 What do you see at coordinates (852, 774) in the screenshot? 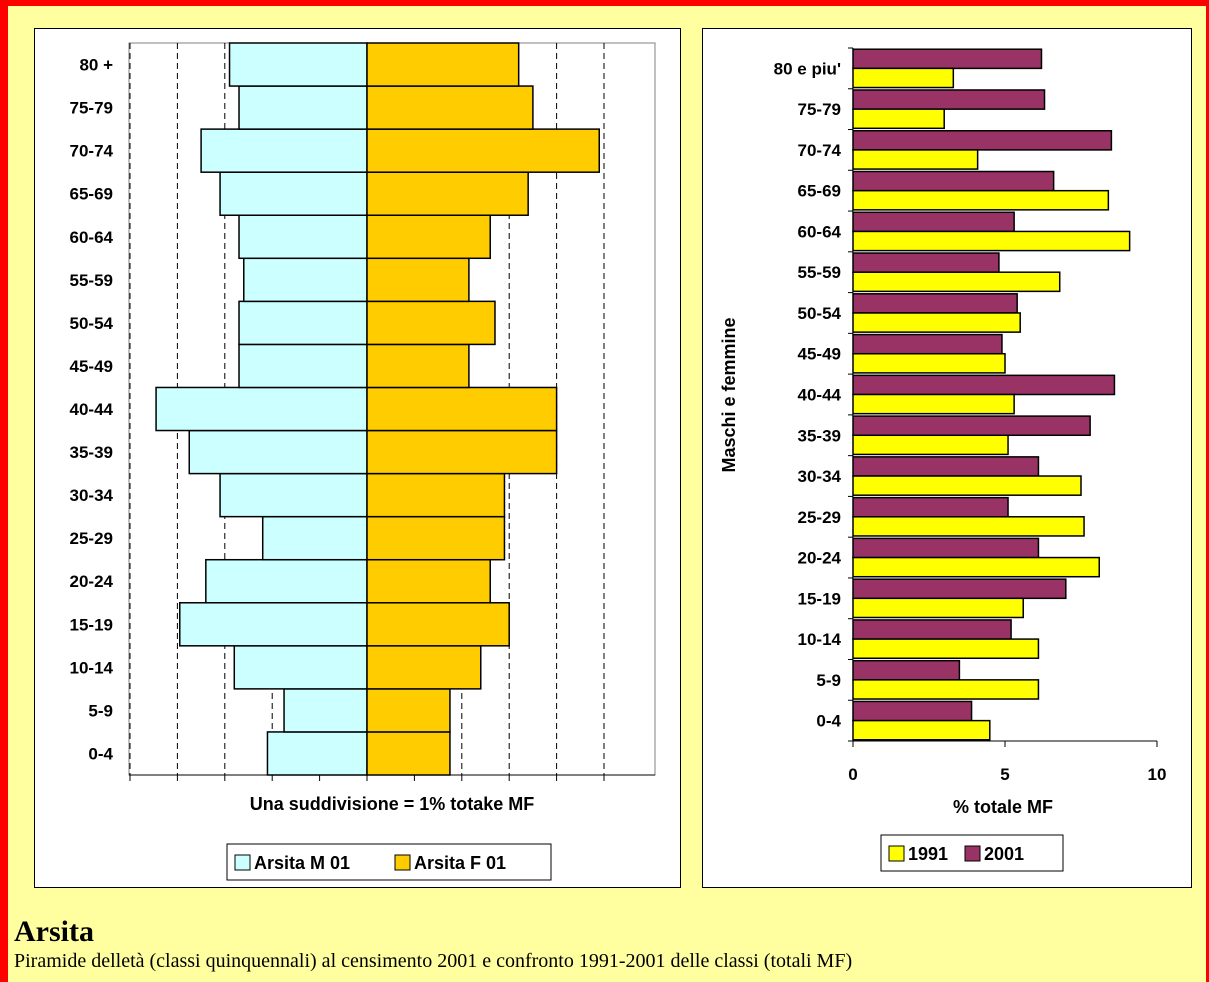
I see `x-tick-label: 0` at bounding box center [852, 774].